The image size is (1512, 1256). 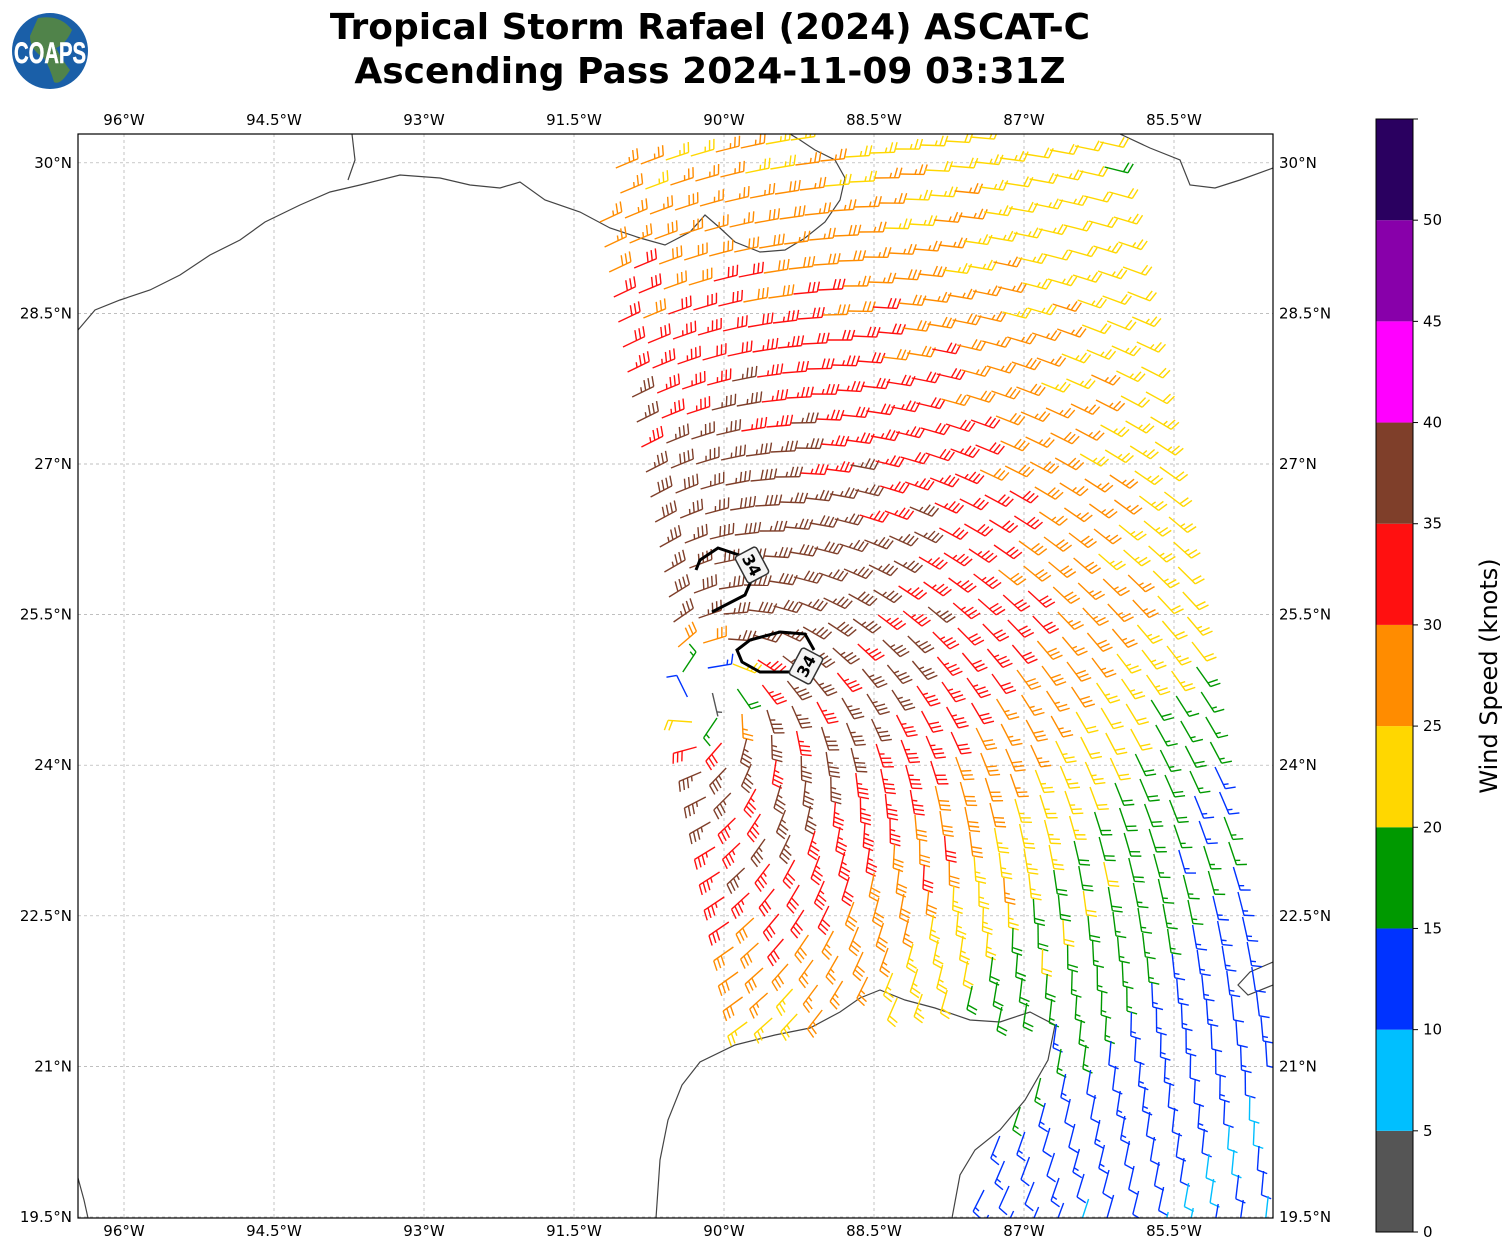 I want to click on lon-tick-label: 85.5°W, so click(x=1174, y=1231).